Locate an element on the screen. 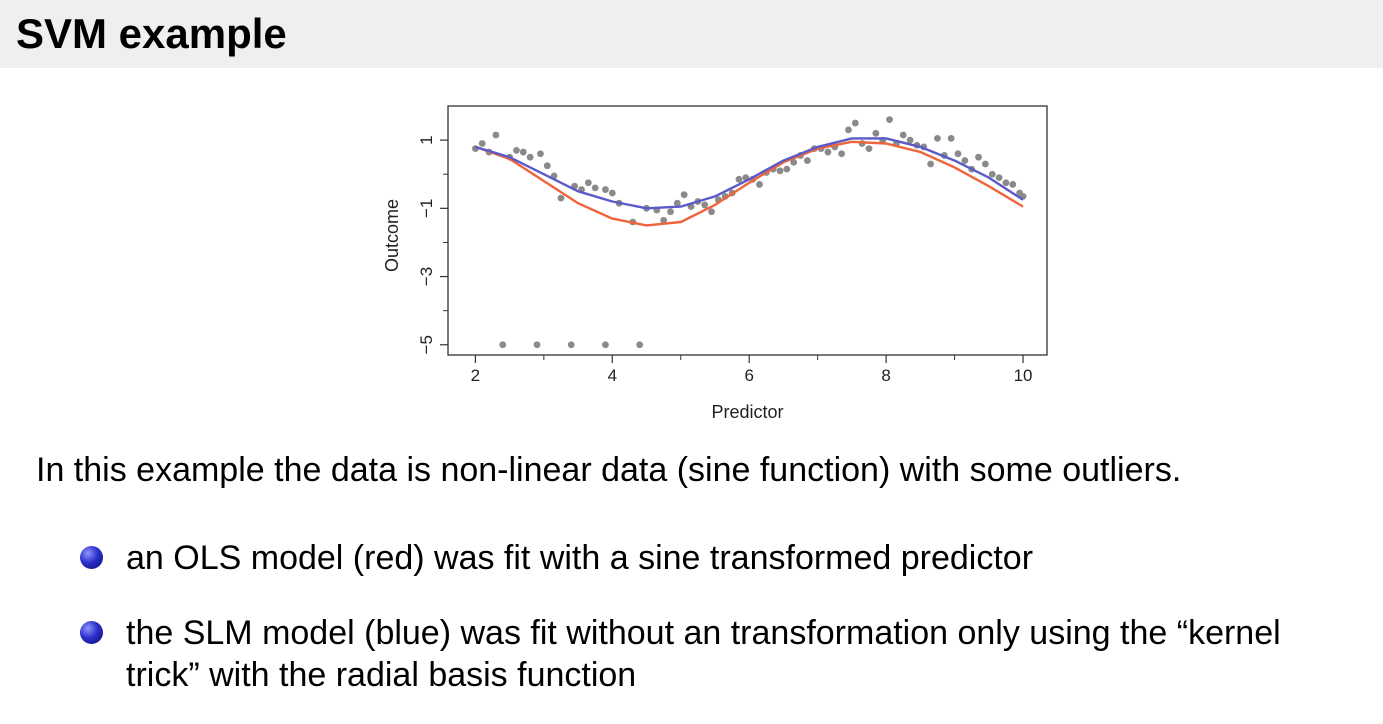 Image resolution: width=1383 pixels, height=724 pixels. x-tick-label: 8 is located at coordinates (885, 375).